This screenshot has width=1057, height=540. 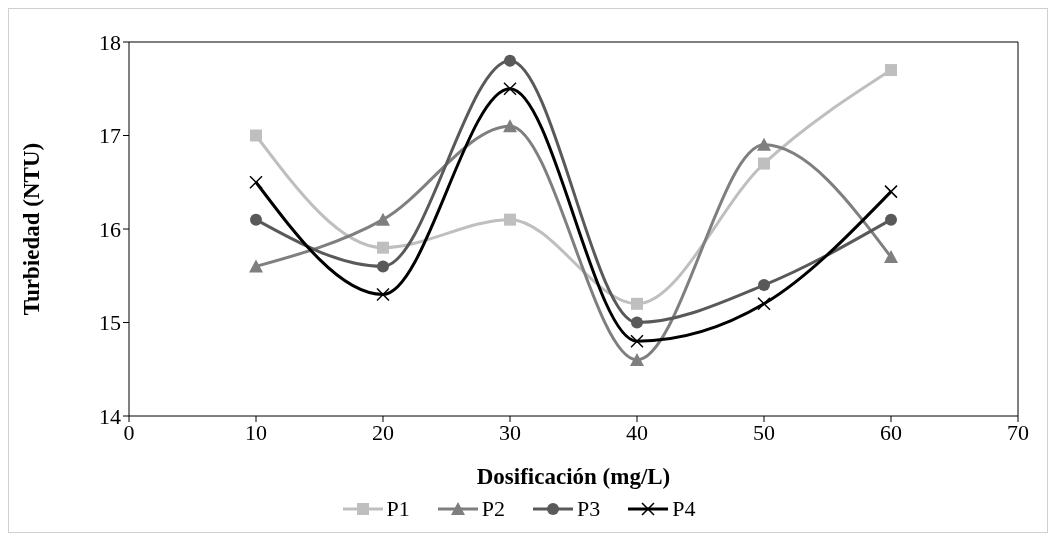 I want to click on x-tick-label: 0, so click(x=129, y=432).